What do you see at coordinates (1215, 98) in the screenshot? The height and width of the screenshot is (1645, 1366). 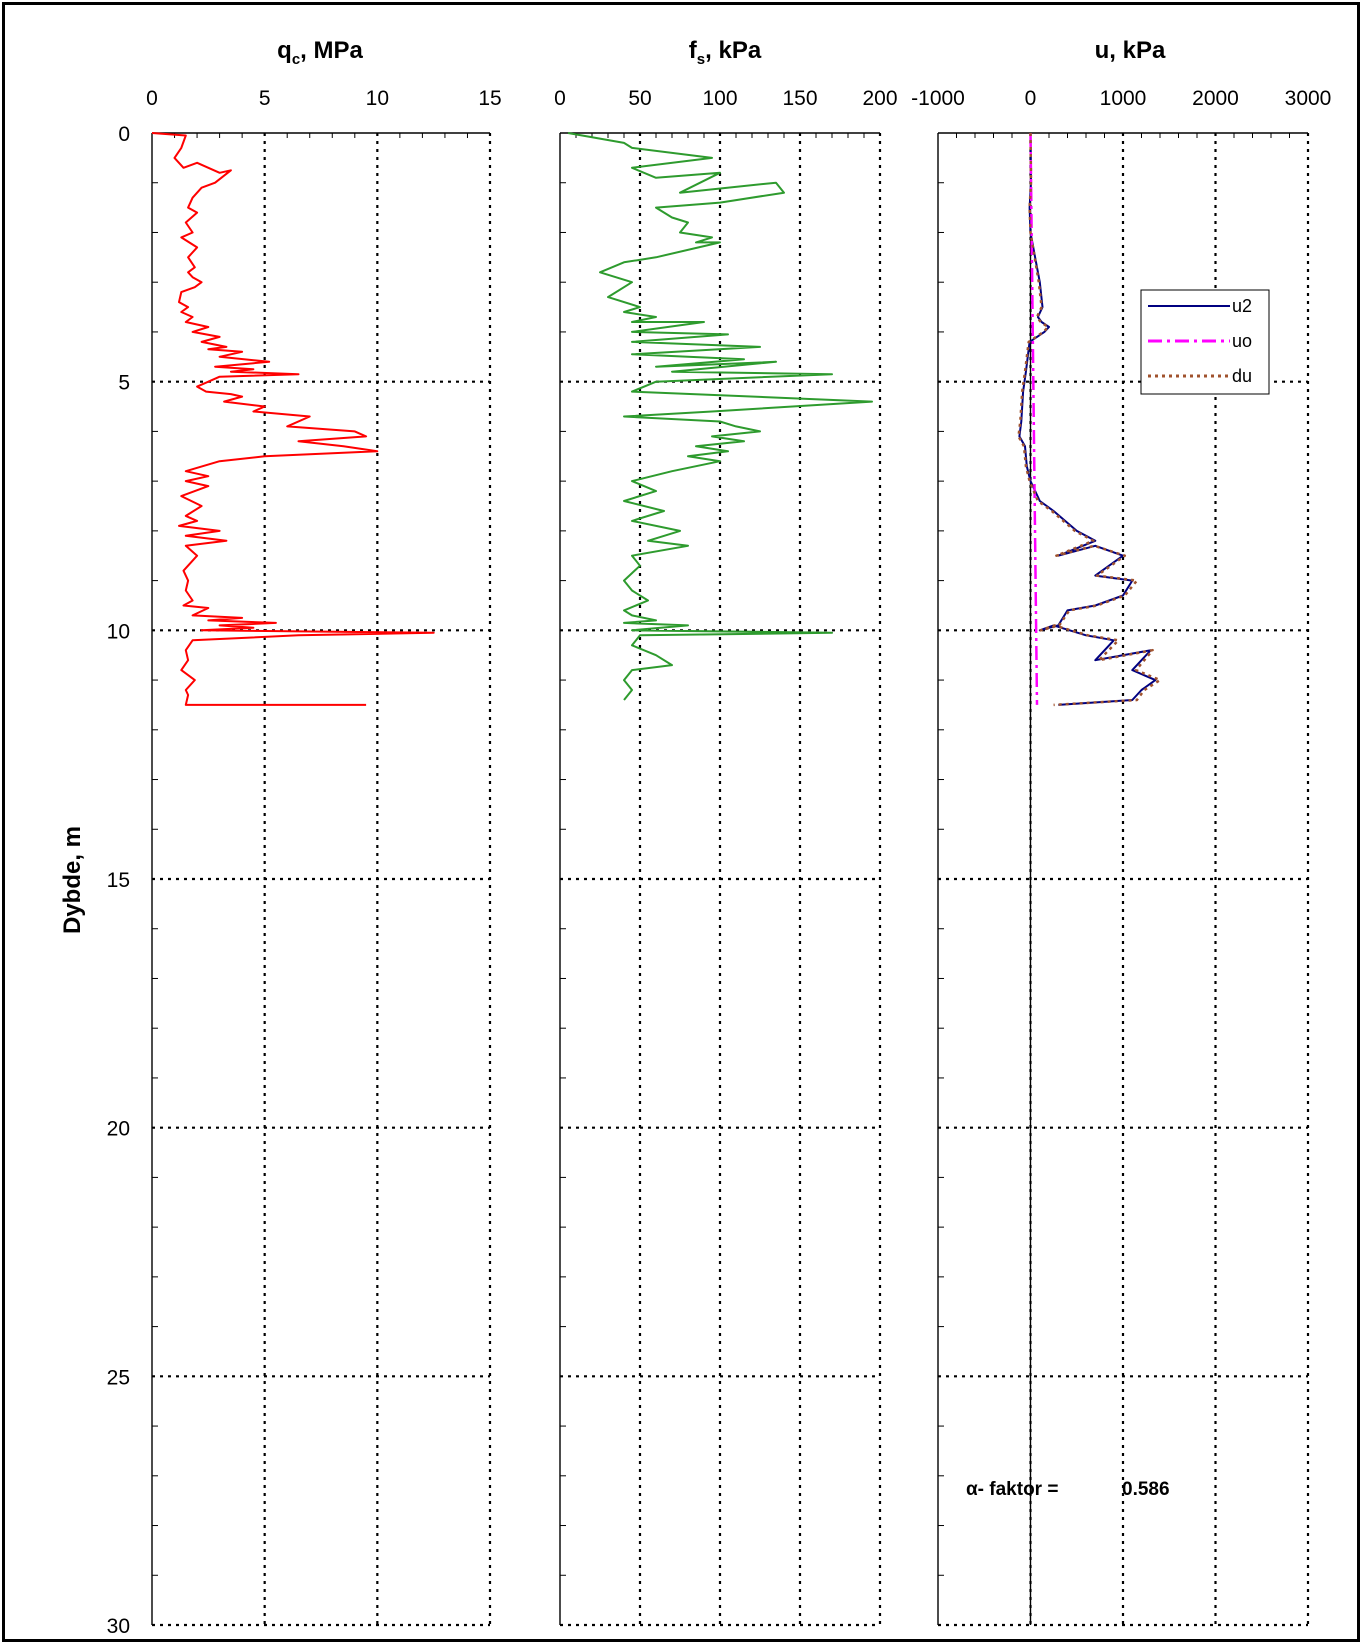 I see `x-tick-label: 2000` at bounding box center [1215, 98].